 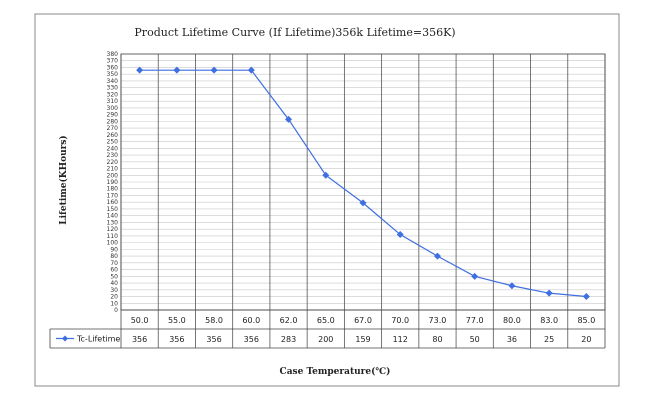 What do you see at coordinates (116, 310) in the screenshot?
I see `y-tick-label: 0` at bounding box center [116, 310].